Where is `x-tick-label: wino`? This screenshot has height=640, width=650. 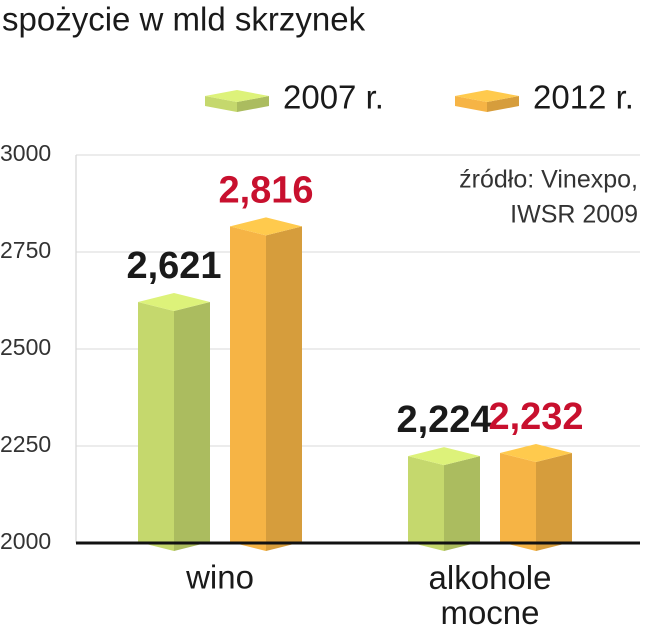 x-tick-label: wino is located at coordinates (219, 577).